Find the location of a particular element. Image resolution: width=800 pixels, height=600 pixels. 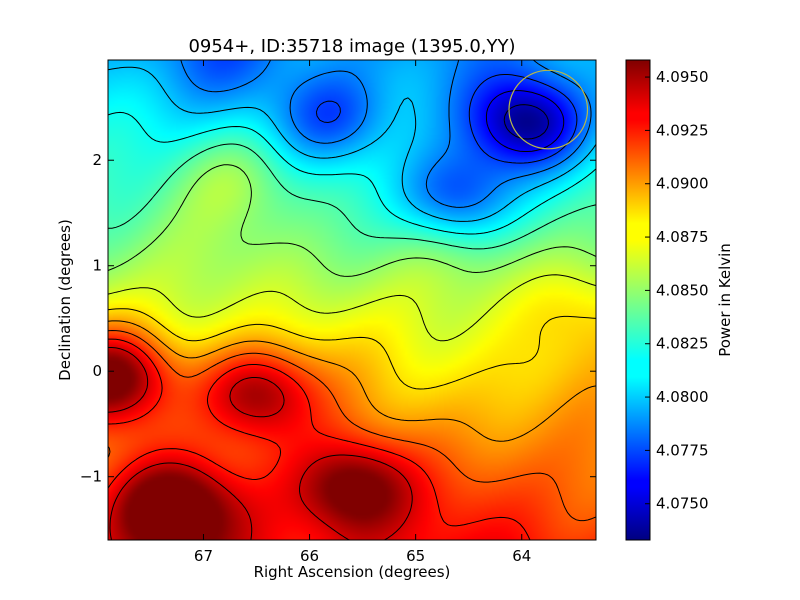

colorbar-tick-label: 4.0775 is located at coordinates (682, 450).